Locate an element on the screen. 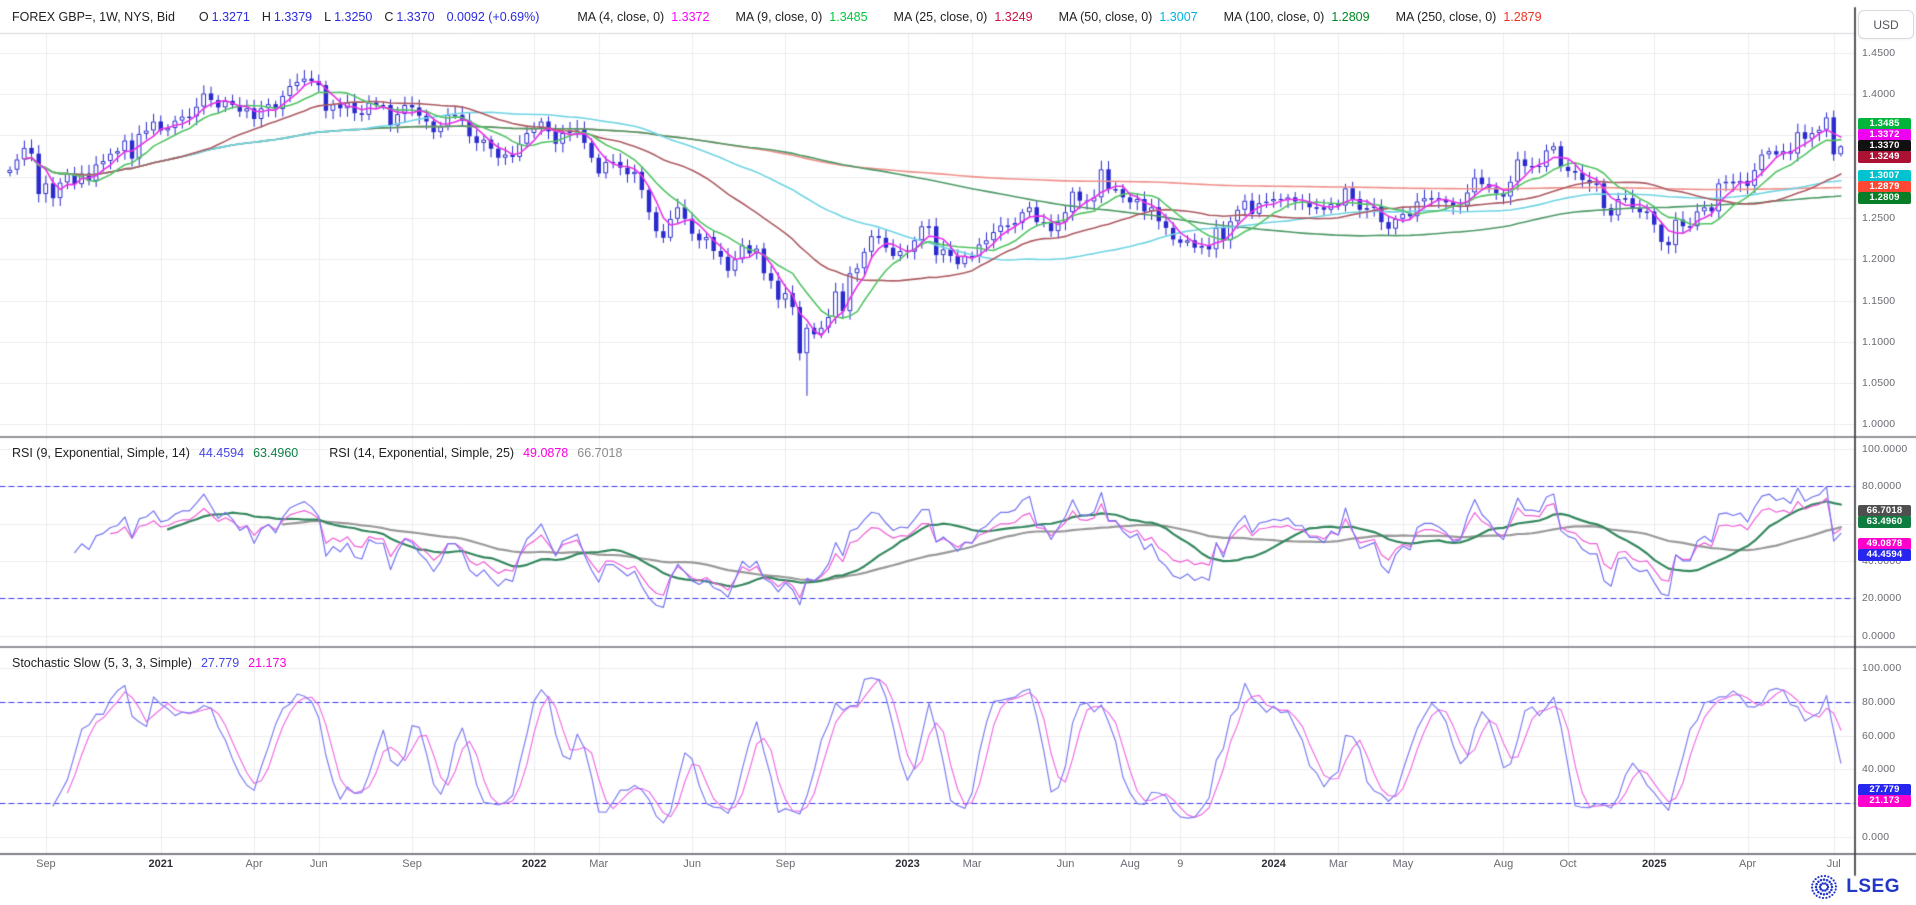 The width and height of the screenshot is (1916, 905). ma-legend-value: 1.3249 is located at coordinates (1013, 17).